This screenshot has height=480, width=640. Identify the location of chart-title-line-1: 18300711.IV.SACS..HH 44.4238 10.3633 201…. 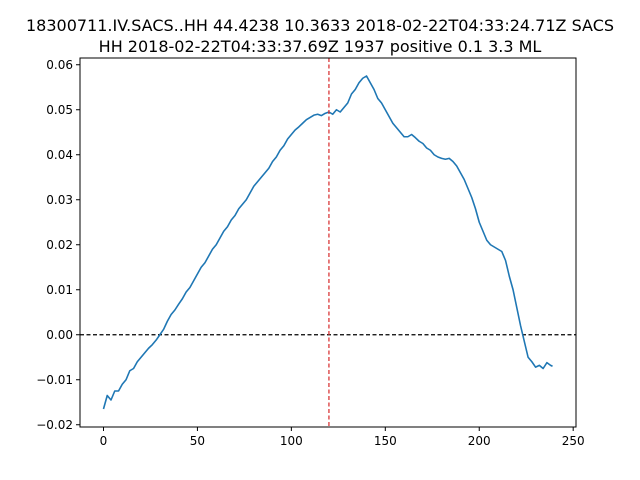
(320, 25).